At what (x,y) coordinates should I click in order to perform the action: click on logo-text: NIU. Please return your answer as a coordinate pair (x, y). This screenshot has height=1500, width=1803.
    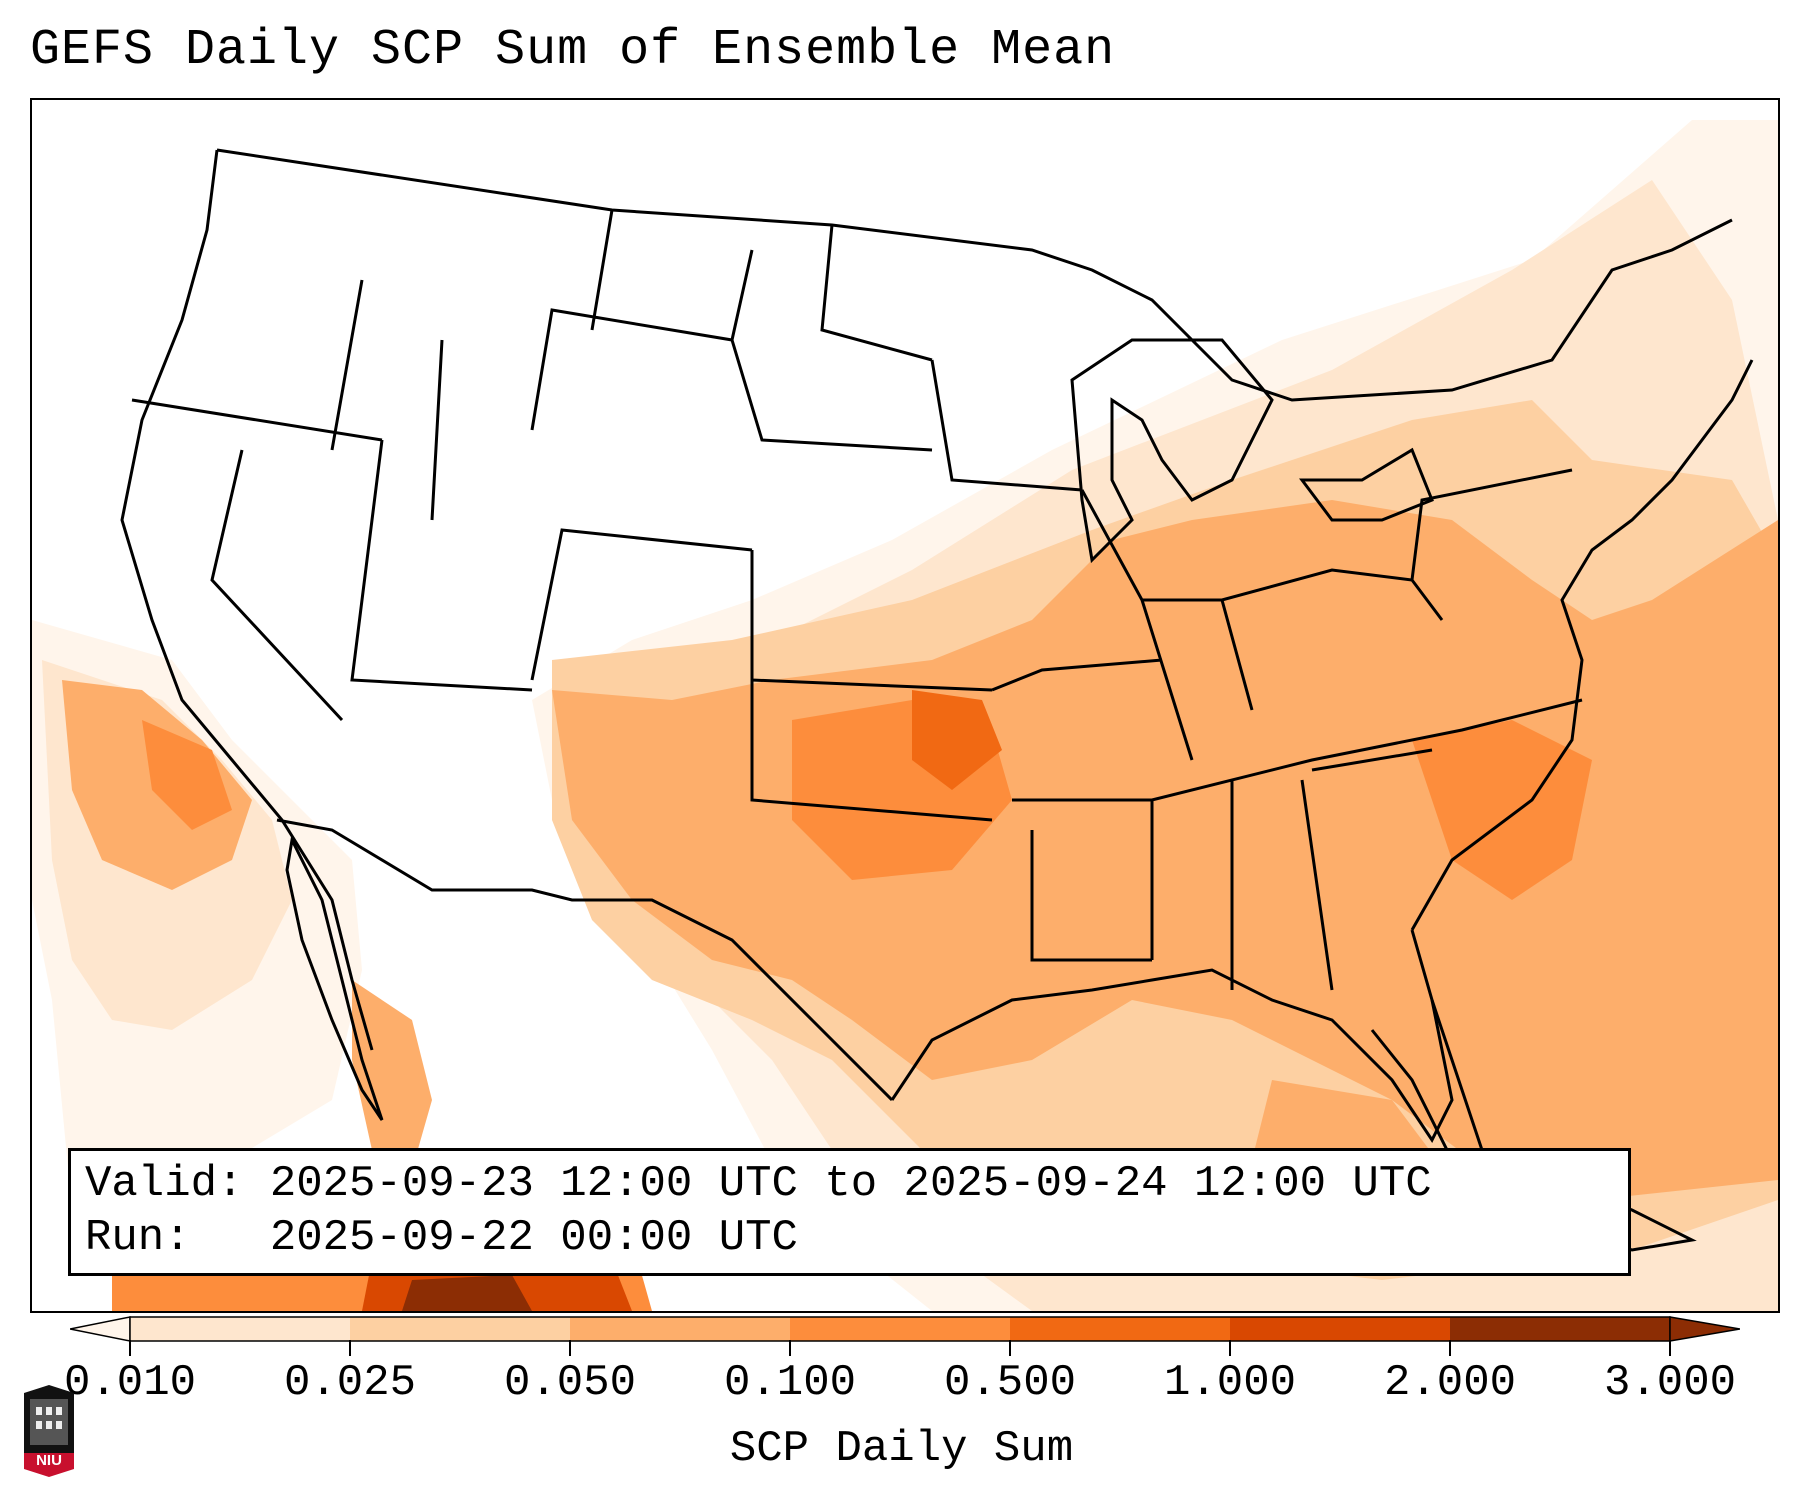
    Looking at the image, I should click on (49, 1460).